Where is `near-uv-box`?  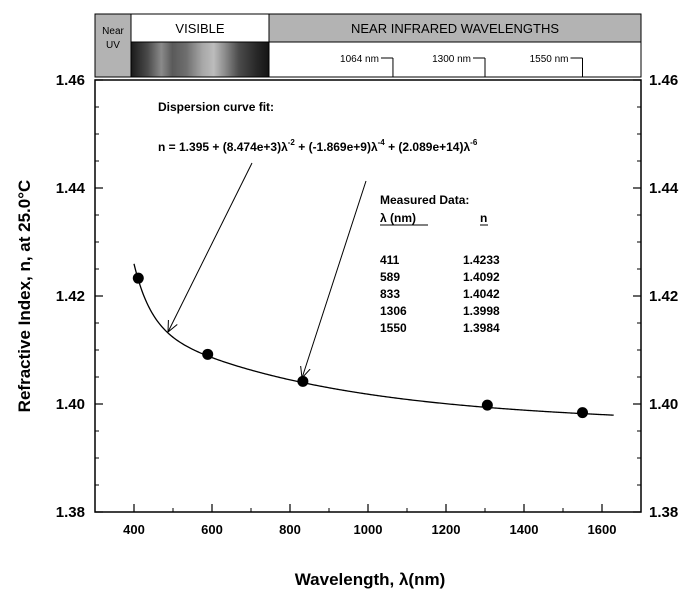 near-uv-box is located at coordinates (113, 45).